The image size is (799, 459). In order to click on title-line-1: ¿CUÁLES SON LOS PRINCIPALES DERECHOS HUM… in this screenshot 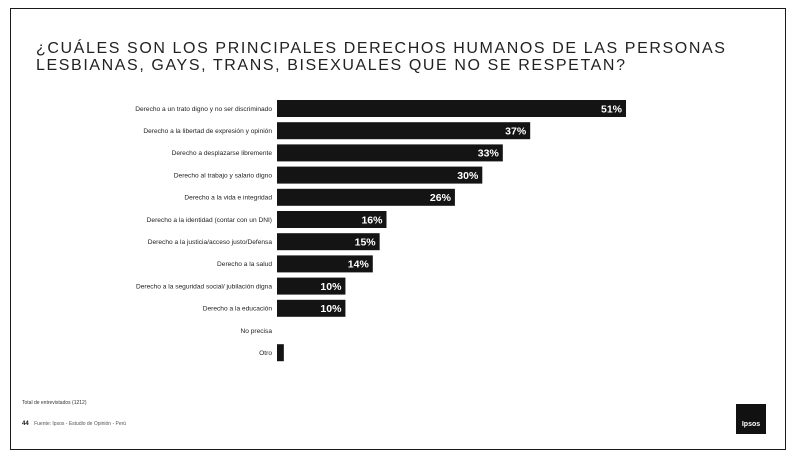, I will do `click(381, 48)`.